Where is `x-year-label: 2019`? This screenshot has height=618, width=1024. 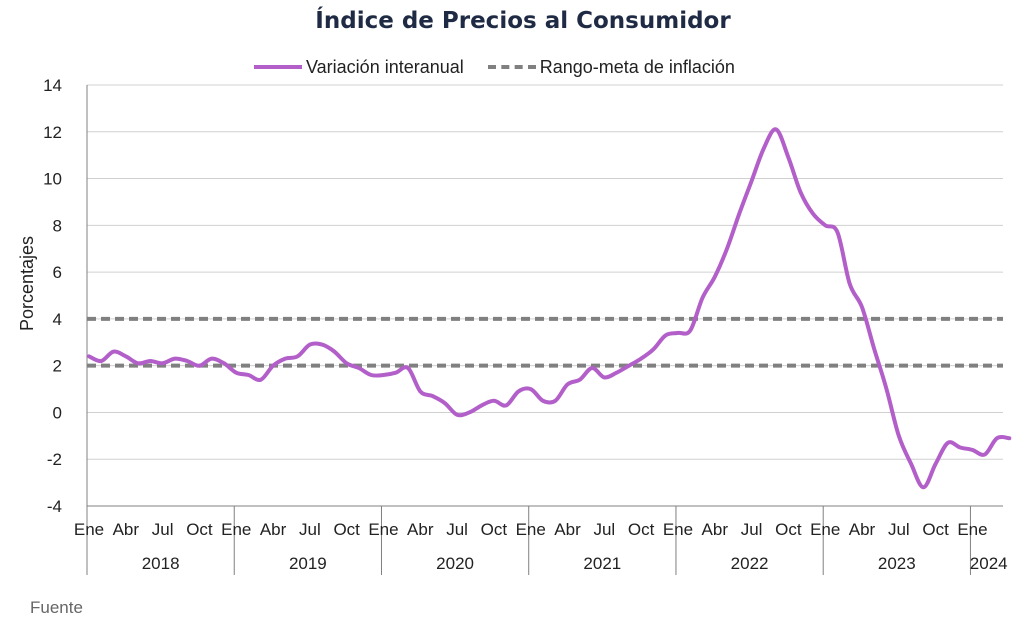
x-year-label: 2019 is located at coordinates (308, 563).